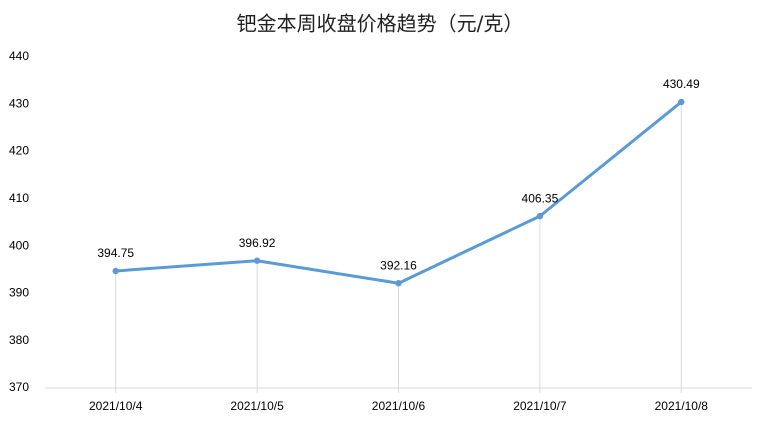  What do you see at coordinates (540, 198) in the screenshot?
I see `data-label: 406.35` at bounding box center [540, 198].